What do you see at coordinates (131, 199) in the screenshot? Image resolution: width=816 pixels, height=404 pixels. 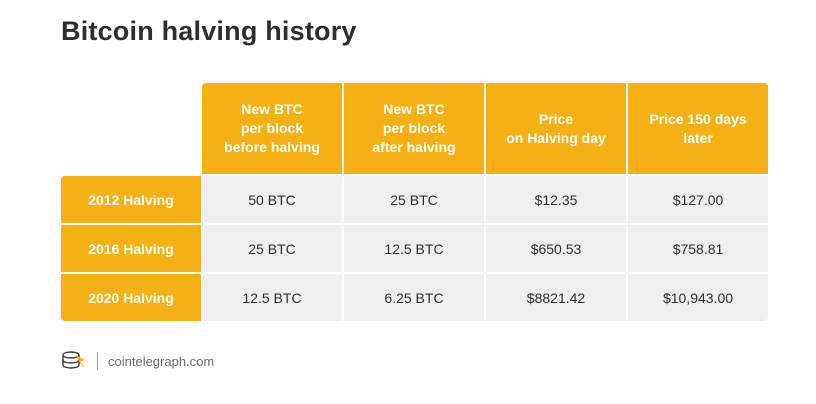 I see `row-label-2012: 2012 Halving` at bounding box center [131, 199].